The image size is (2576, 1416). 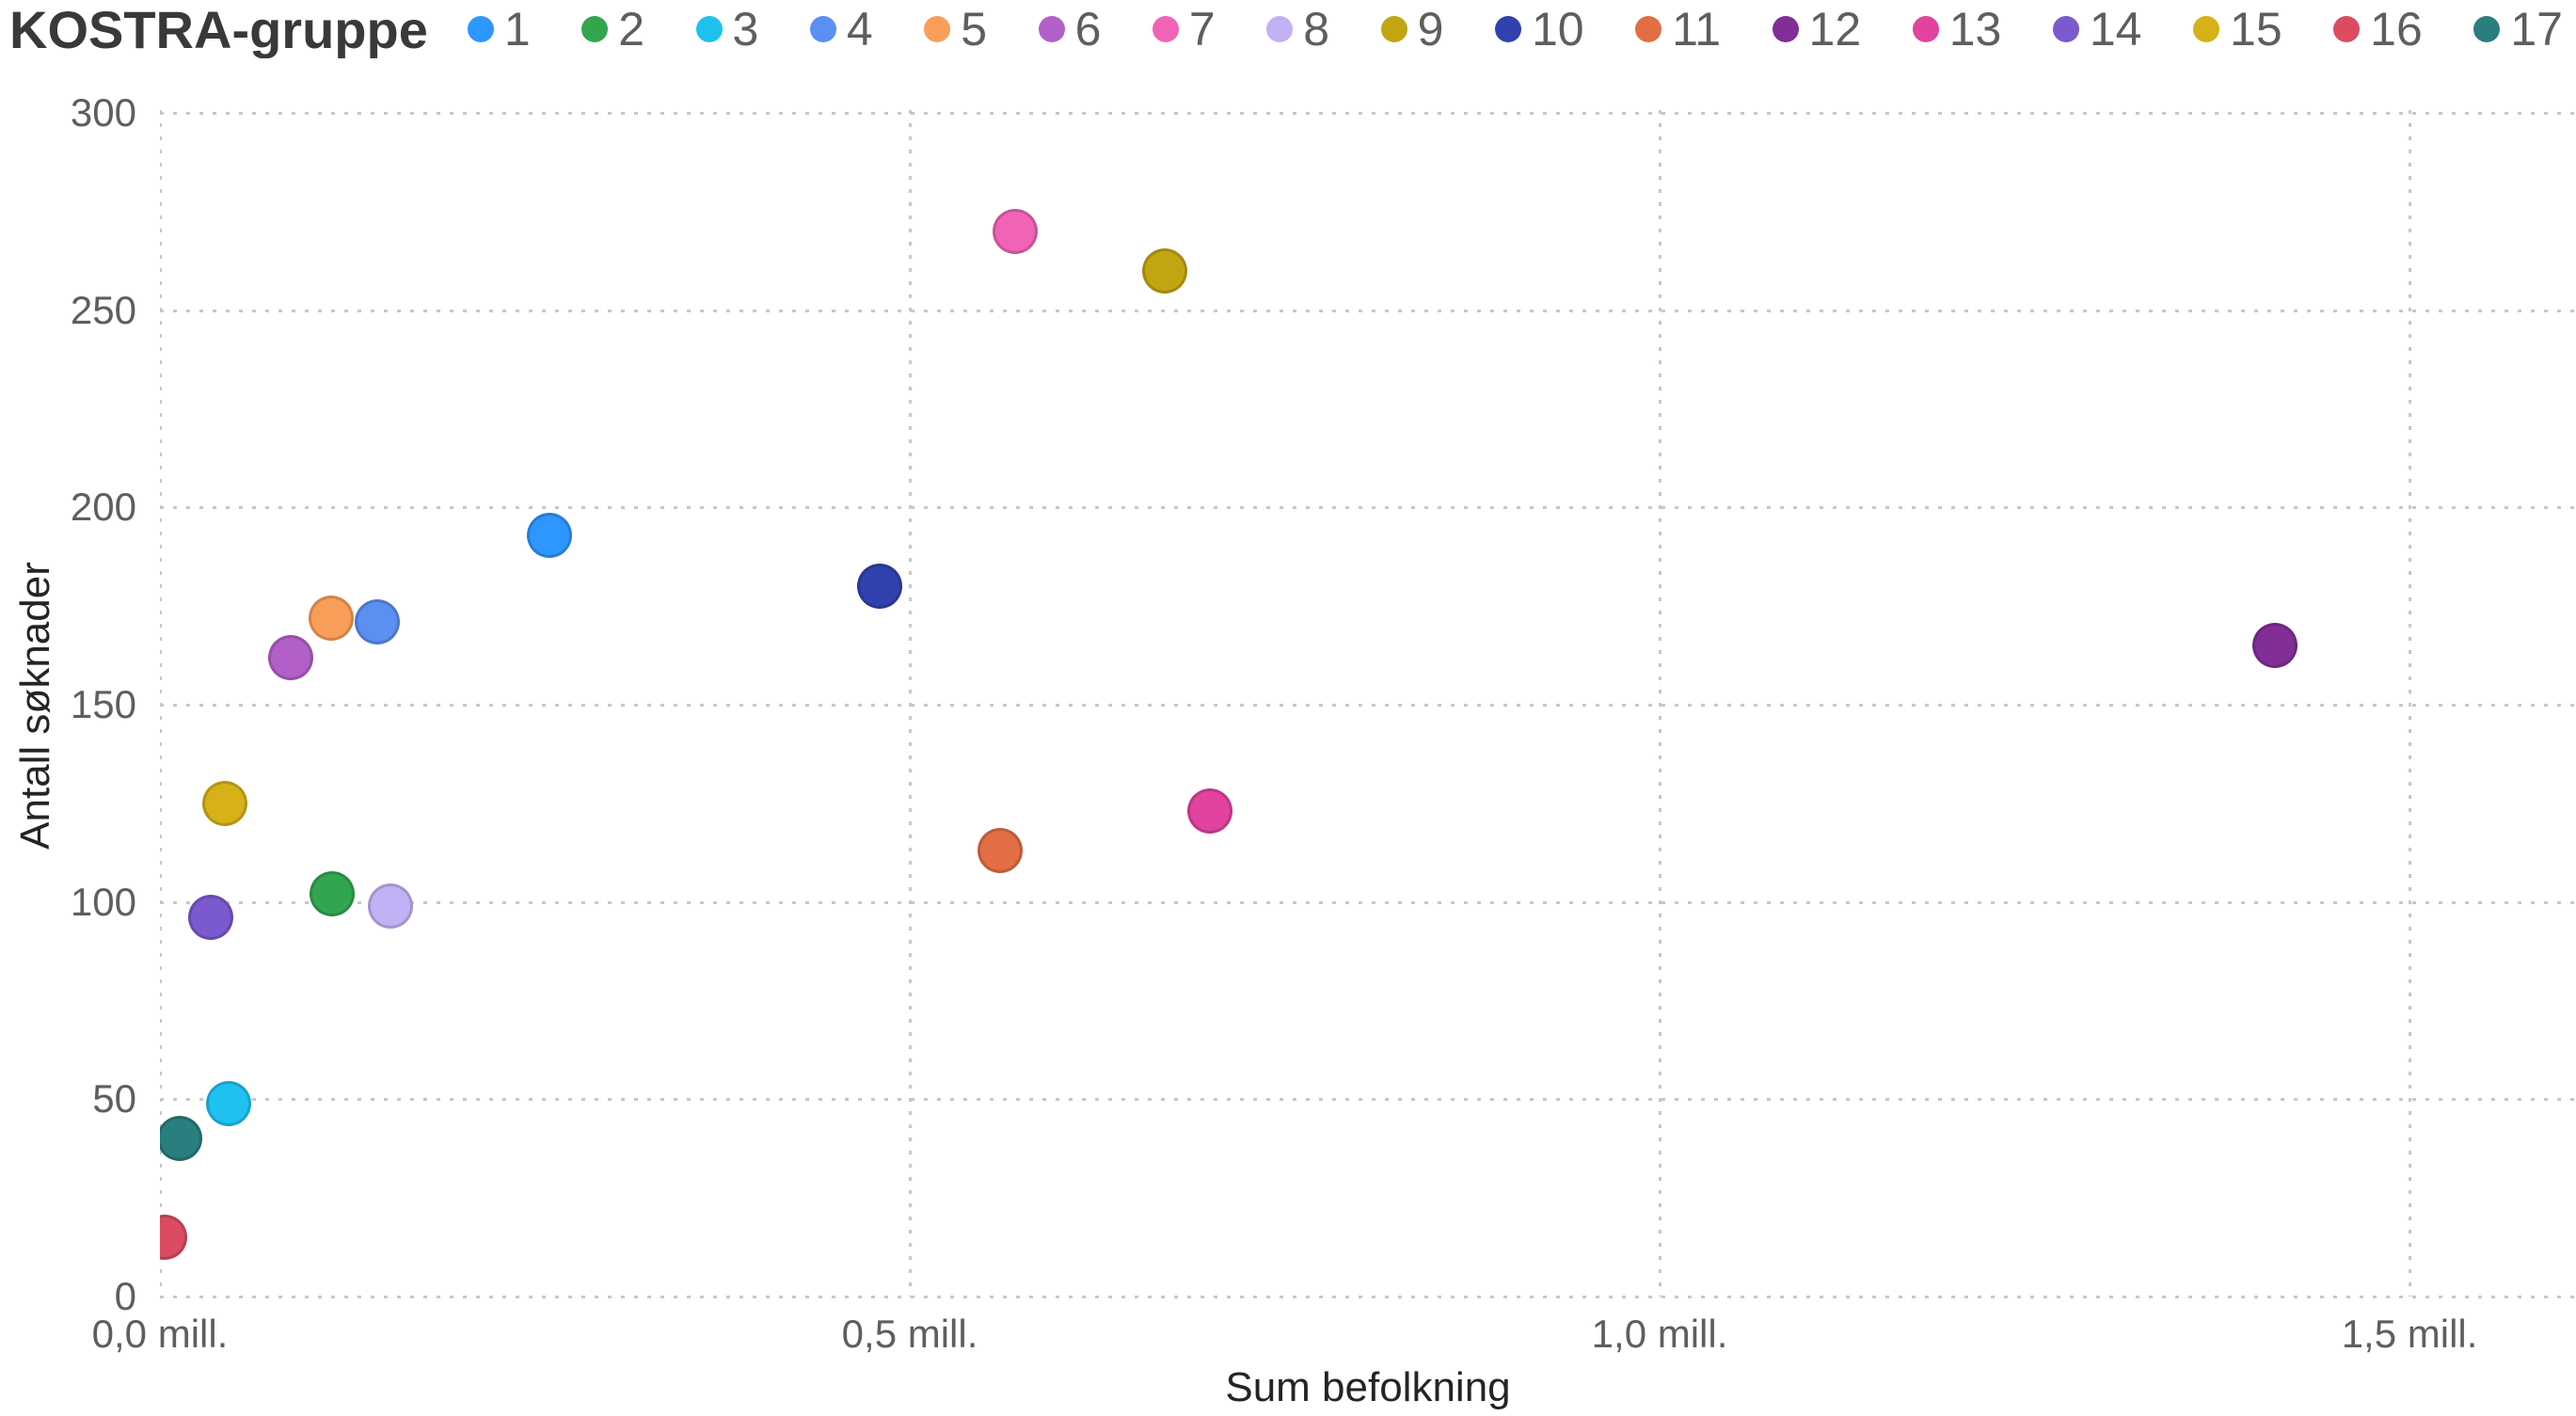 I want to click on legend-item-label: 3, so click(x=745, y=30).